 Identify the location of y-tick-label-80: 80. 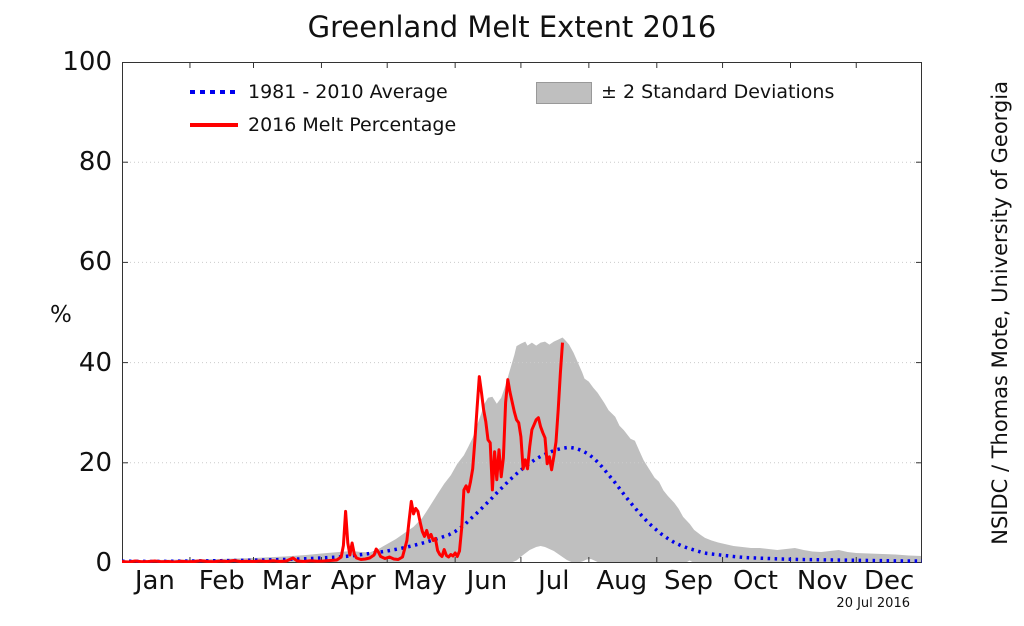
(95, 162).